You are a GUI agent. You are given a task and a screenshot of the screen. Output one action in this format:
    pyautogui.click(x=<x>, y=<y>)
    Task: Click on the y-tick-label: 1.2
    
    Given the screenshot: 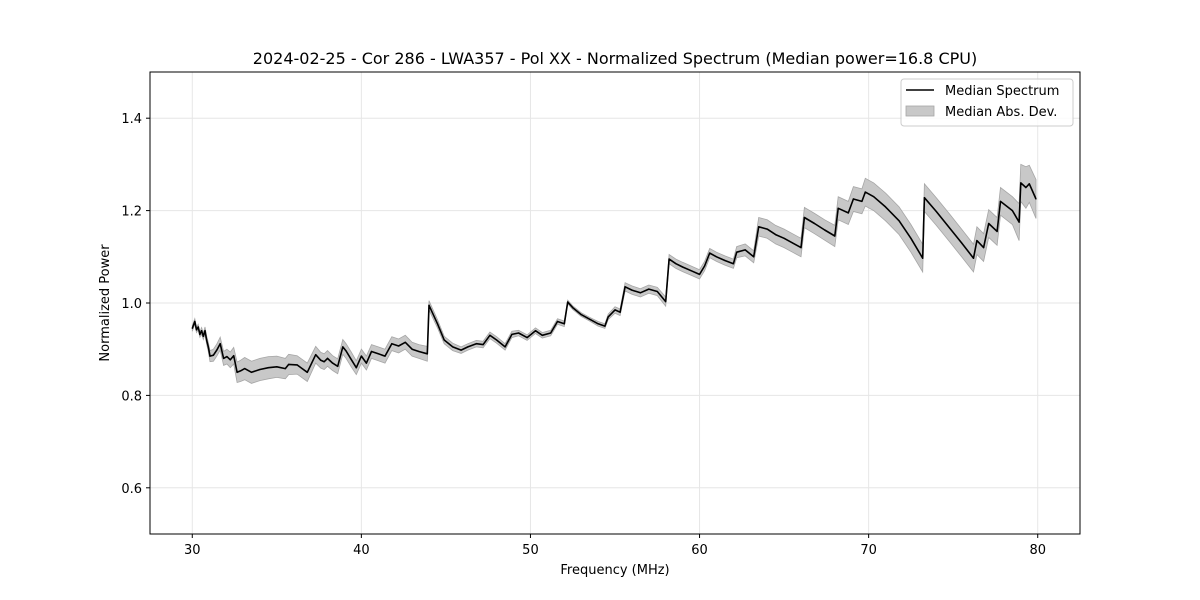 What is the action you would take?
    pyautogui.click(x=131, y=212)
    